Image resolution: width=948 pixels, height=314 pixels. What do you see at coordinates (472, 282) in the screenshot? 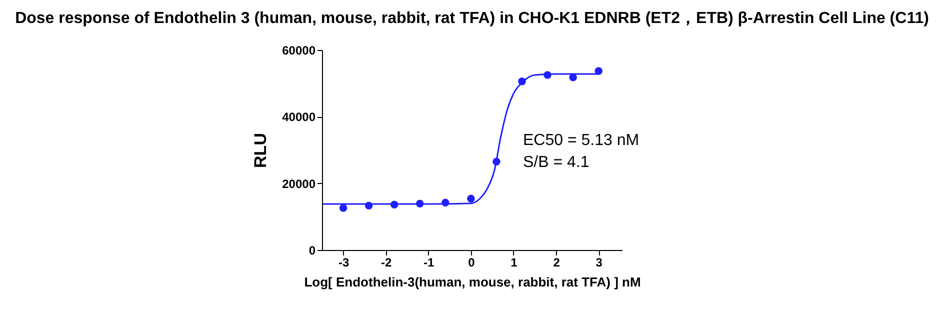
I see `x-axis-title: Log[ Endothelin-3(human, mouse, rabbit, rat TFA) ] nM` at bounding box center [472, 282].